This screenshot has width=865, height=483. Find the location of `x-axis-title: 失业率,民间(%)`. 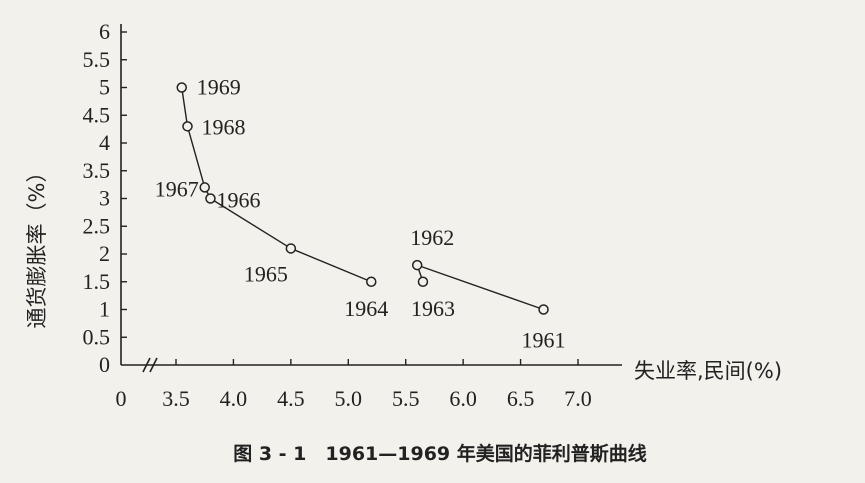

x-axis-title: 失业率,民间(%) is located at coordinates (708, 371).